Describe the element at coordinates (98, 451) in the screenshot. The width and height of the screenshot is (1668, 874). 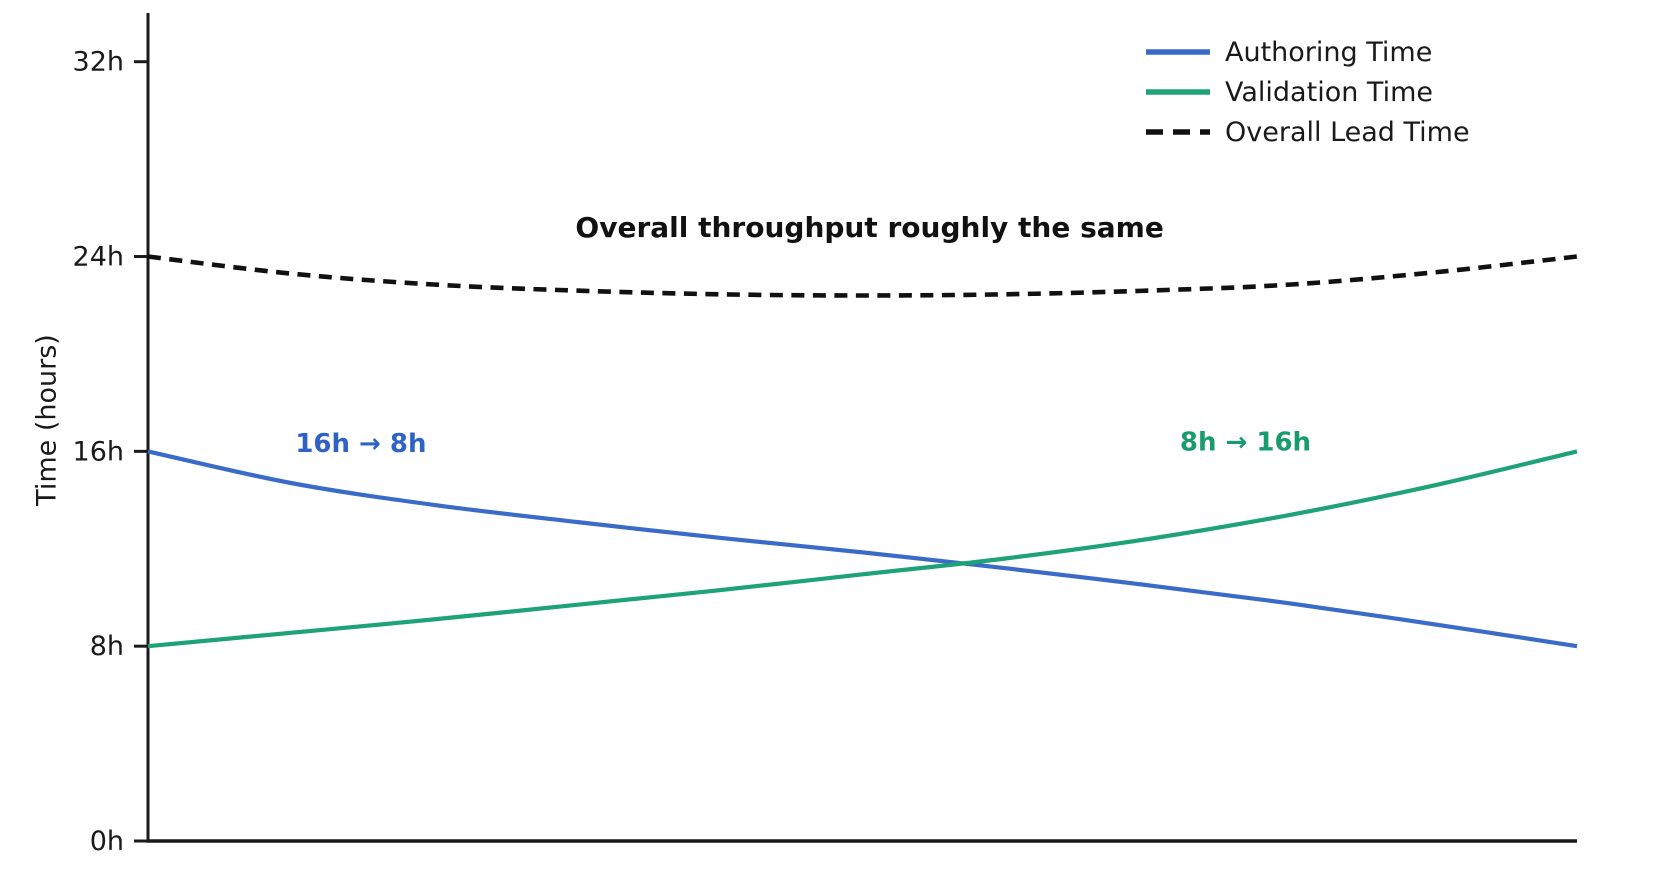
I see `y-tick-label: 16h` at that location.